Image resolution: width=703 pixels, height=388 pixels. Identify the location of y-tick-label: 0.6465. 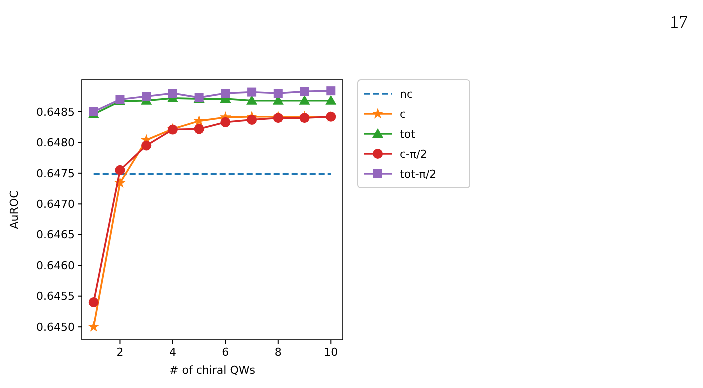
(55, 235).